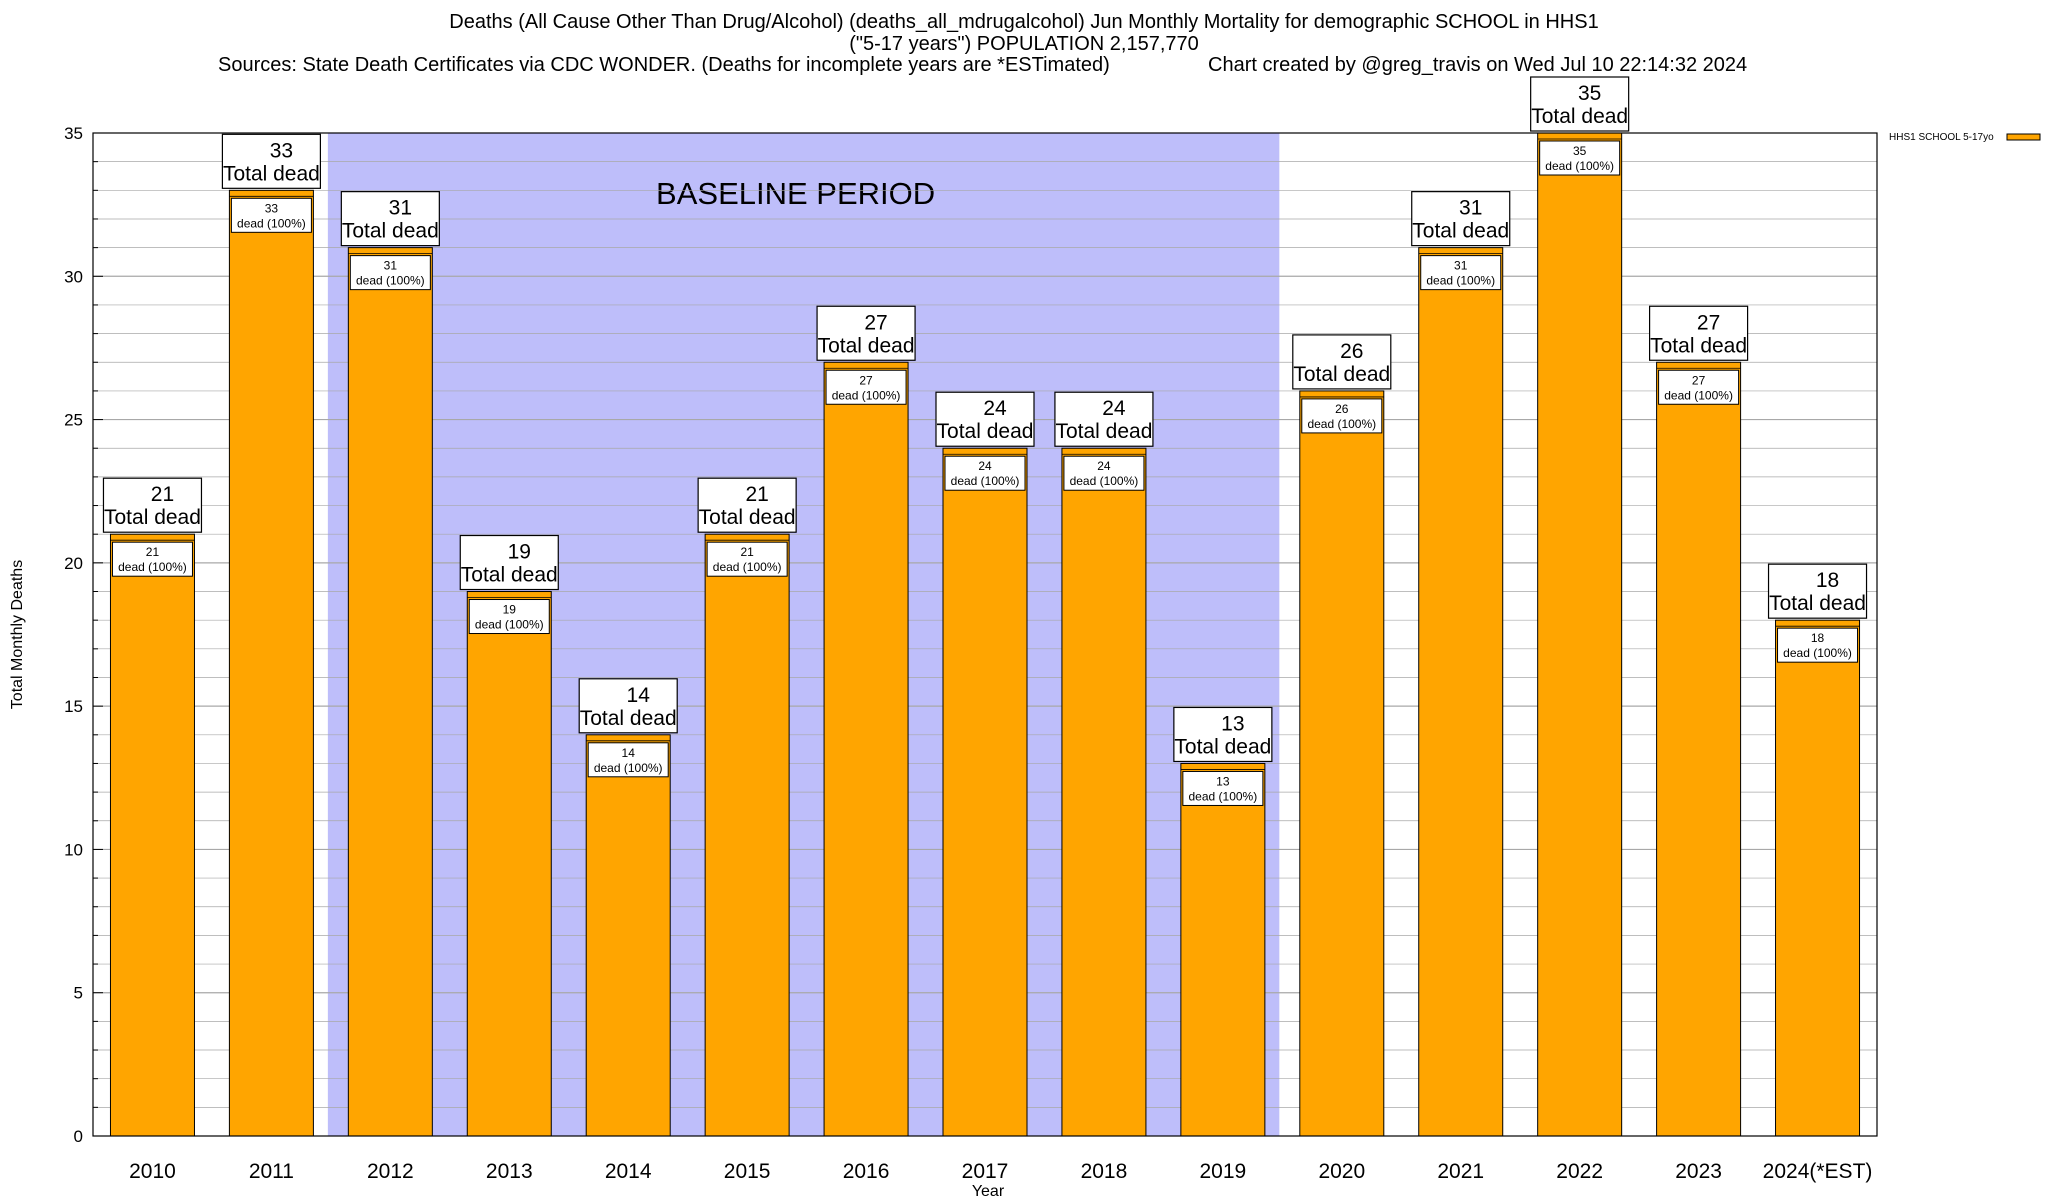 The height and width of the screenshot is (1200, 2048). Describe the element at coordinates (1223, 1171) in the screenshot. I see `x-tick-label: 2019` at that location.